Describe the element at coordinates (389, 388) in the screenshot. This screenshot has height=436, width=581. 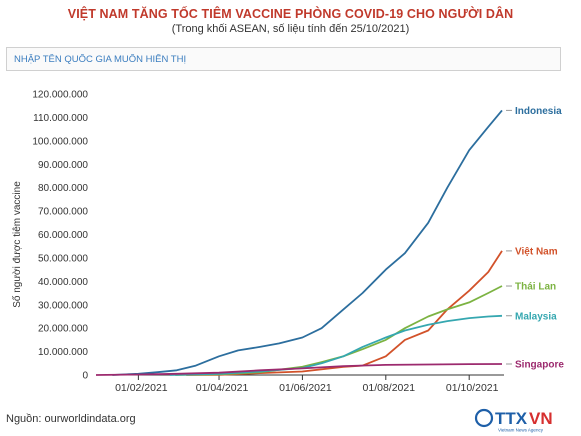
I see `x-tick-label: 01/08/2021` at that location.